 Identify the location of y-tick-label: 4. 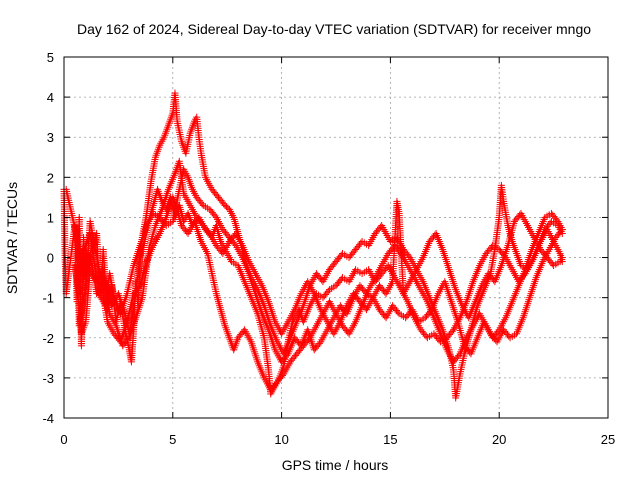
(50, 97).